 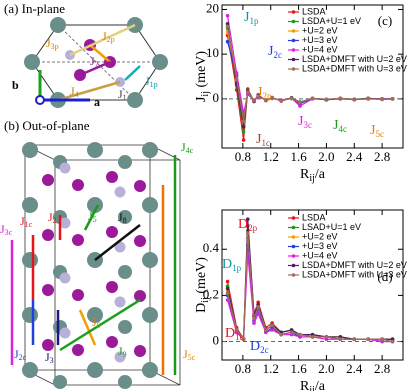 I want to click on j-label: J4c, so click(x=187, y=147).